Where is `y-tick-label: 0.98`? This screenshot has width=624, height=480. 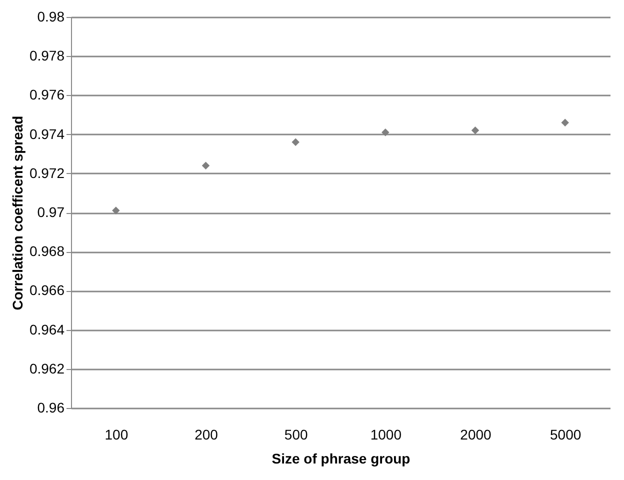
y-tick-label: 0.98 is located at coordinates (51, 16).